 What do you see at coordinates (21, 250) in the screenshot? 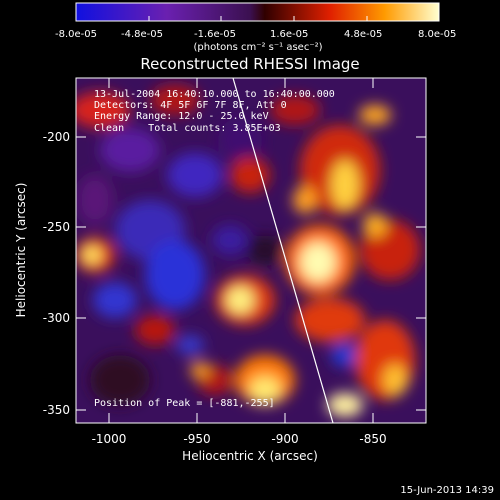
I see `y-axis-label: Heliocentric Y (arcsec)` at bounding box center [21, 250].